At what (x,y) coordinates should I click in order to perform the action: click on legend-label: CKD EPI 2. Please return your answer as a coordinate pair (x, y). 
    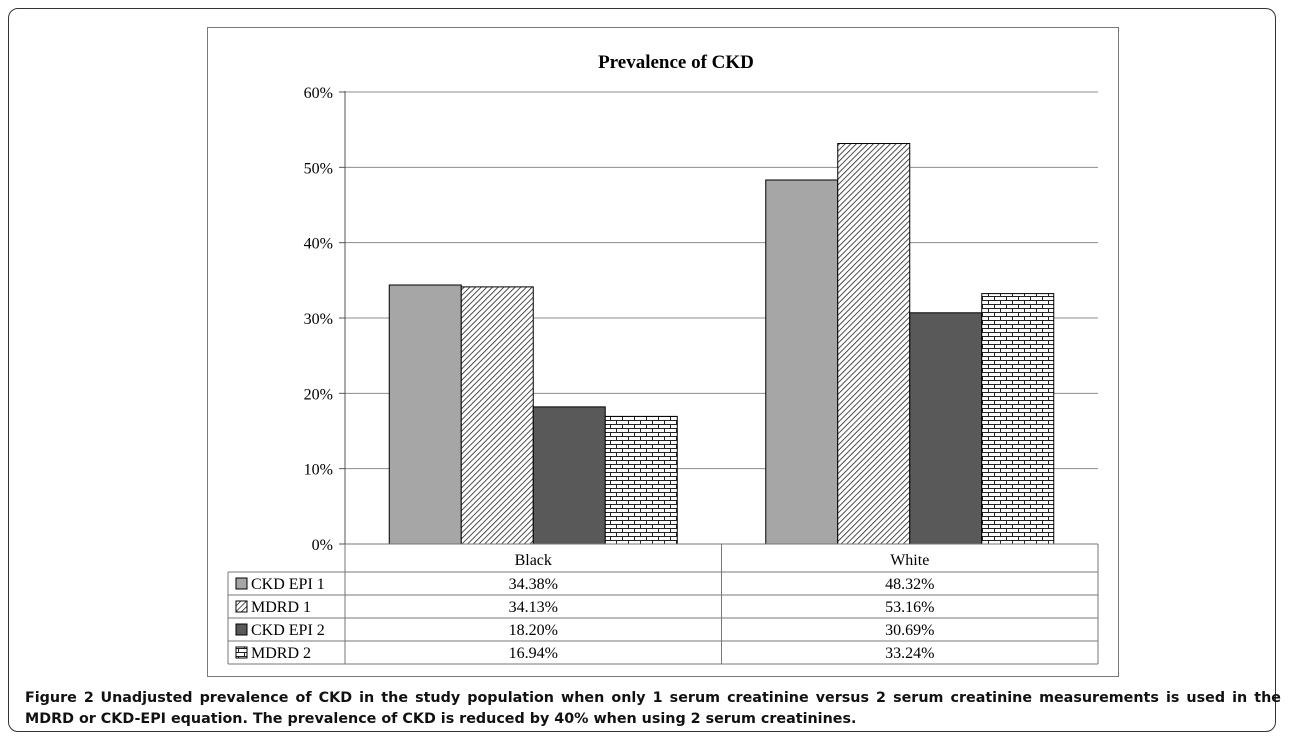
    Looking at the image, I should click on (288, 630).